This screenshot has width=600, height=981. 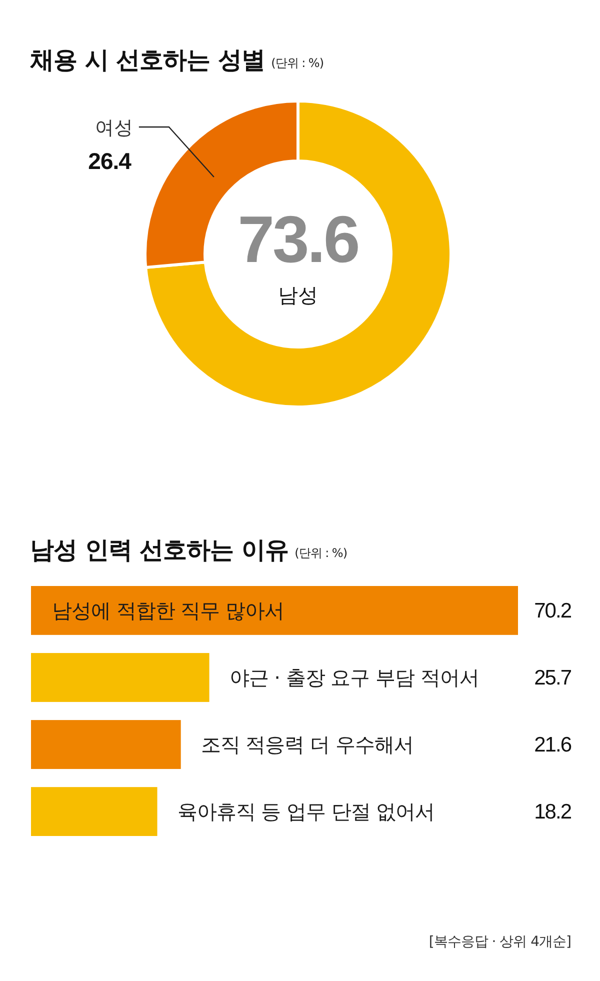 I want to click on data-label: 25.7, so click(x=553, y=678).